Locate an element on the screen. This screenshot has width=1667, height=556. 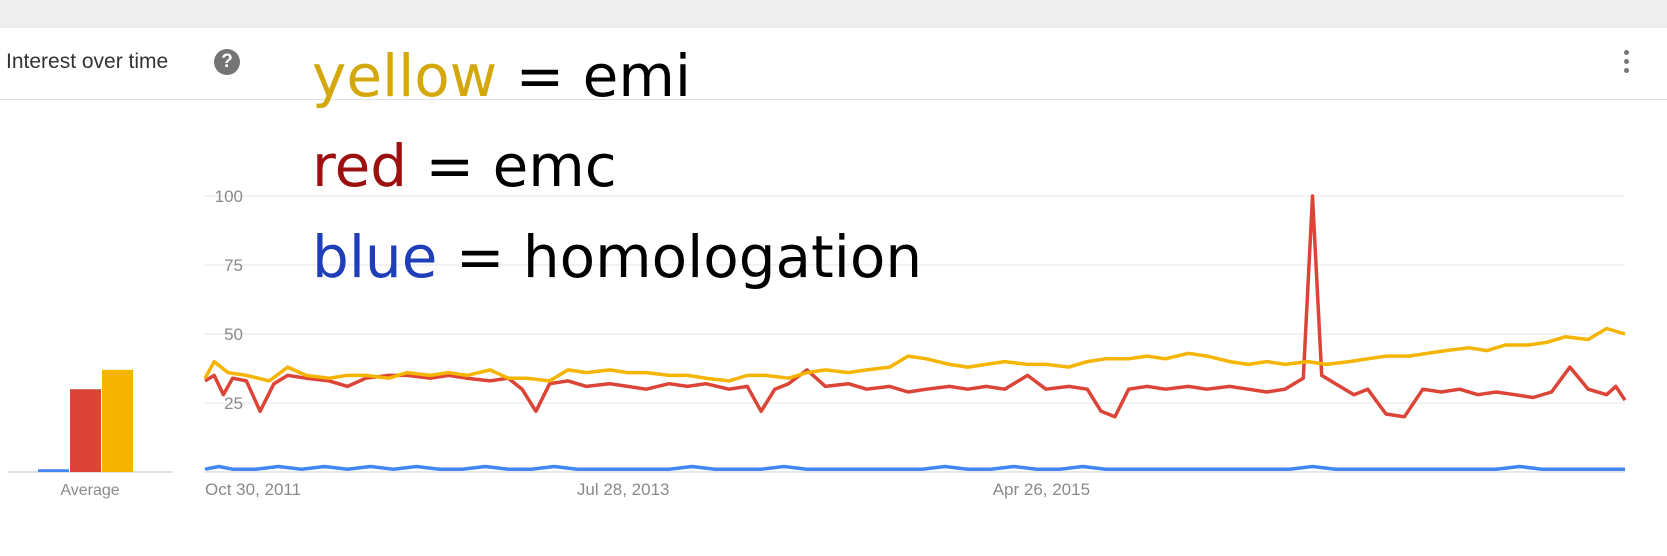
legend-entry-emc: red = emc is located at coordinates (464, 166).